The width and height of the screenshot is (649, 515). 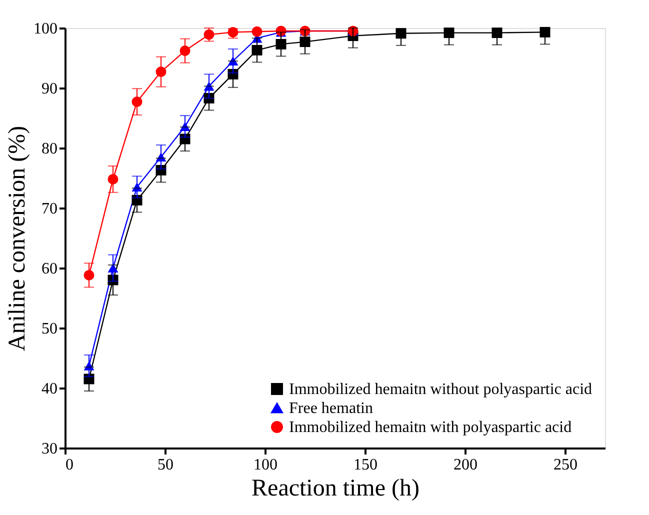 I want to click on x-tick-label: 100, so click(x=266, y=465).